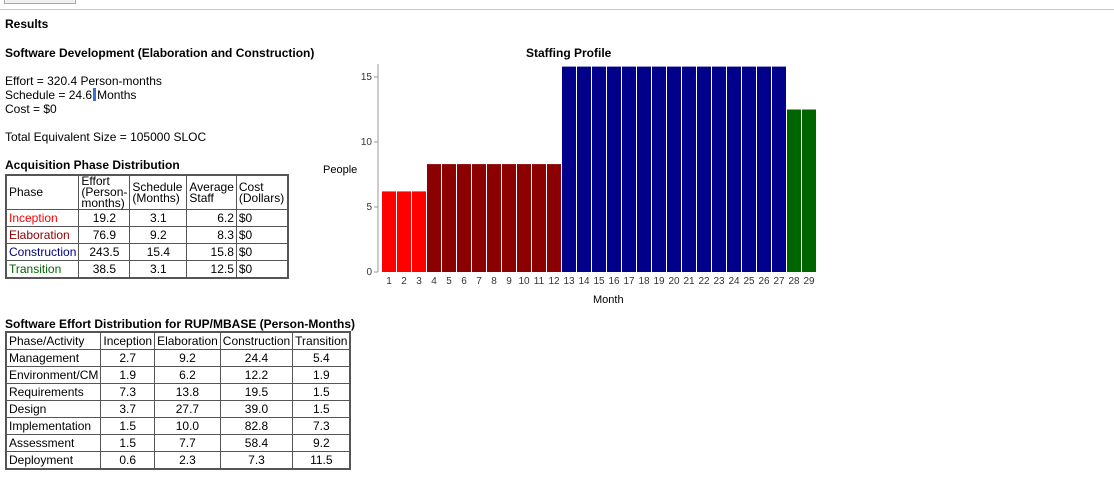  What do you see at coordinates (419, 281) in the screenshot?
I see `x-tick-label: 3` at bounding box center [419, 281].